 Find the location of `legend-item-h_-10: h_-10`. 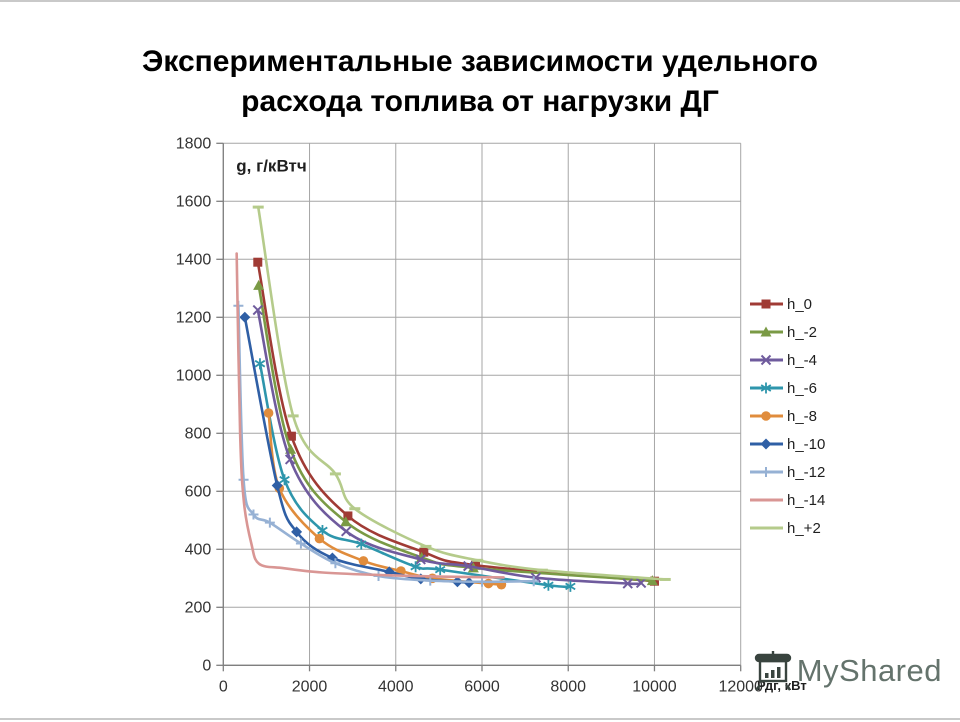

legend-item-h_-10: h_-10 is located at coordinates (787, 444).